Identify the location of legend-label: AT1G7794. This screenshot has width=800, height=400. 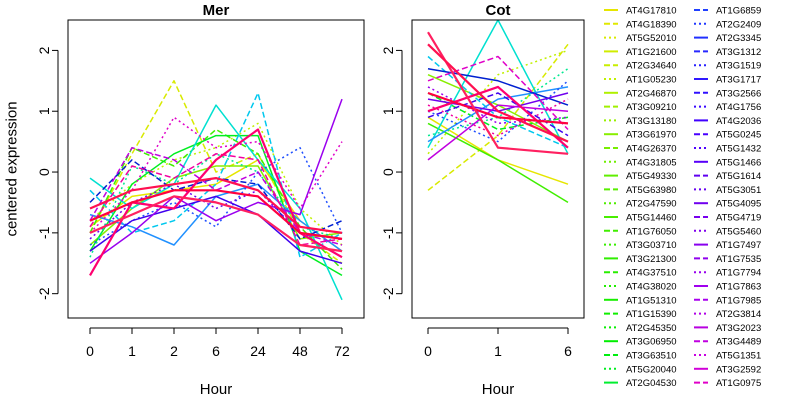
(738, 273).